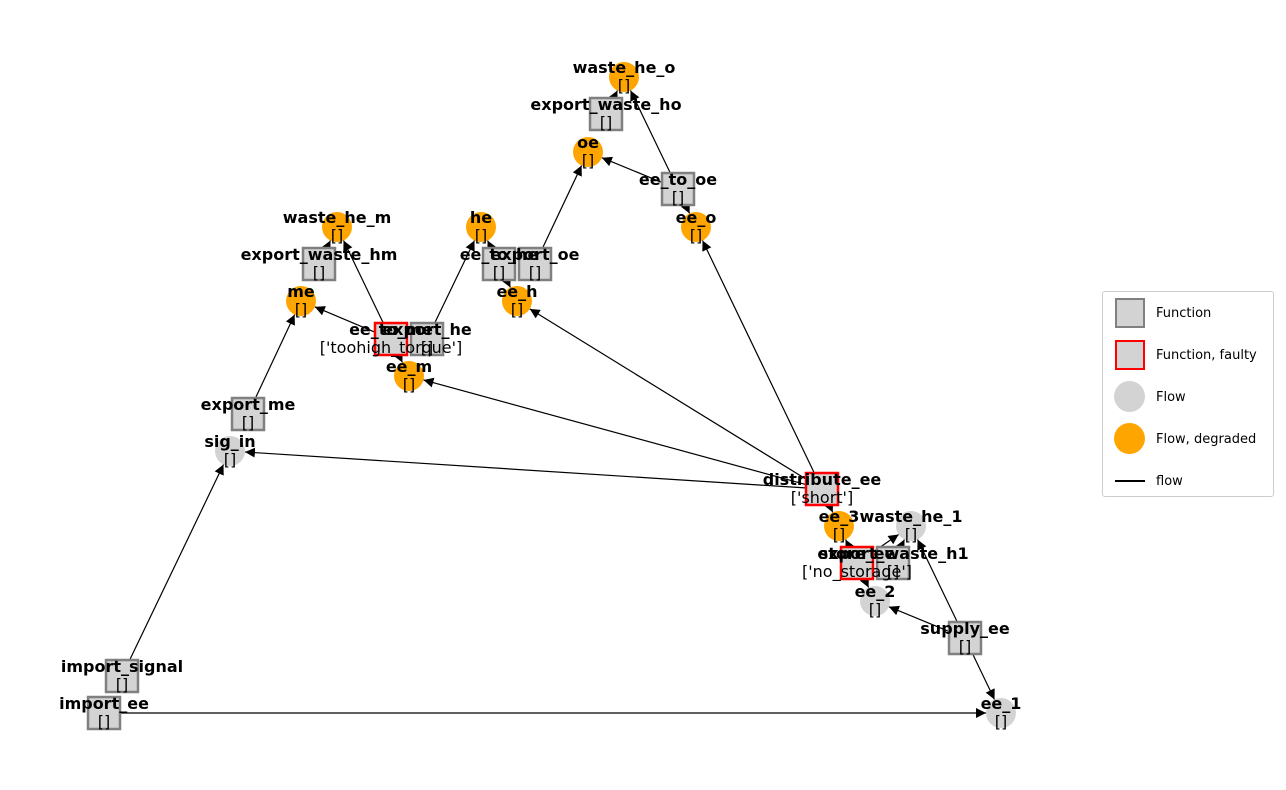 The image size is (1286, 790). I want to click on node-state-ee_o: [], so click(696, 235).